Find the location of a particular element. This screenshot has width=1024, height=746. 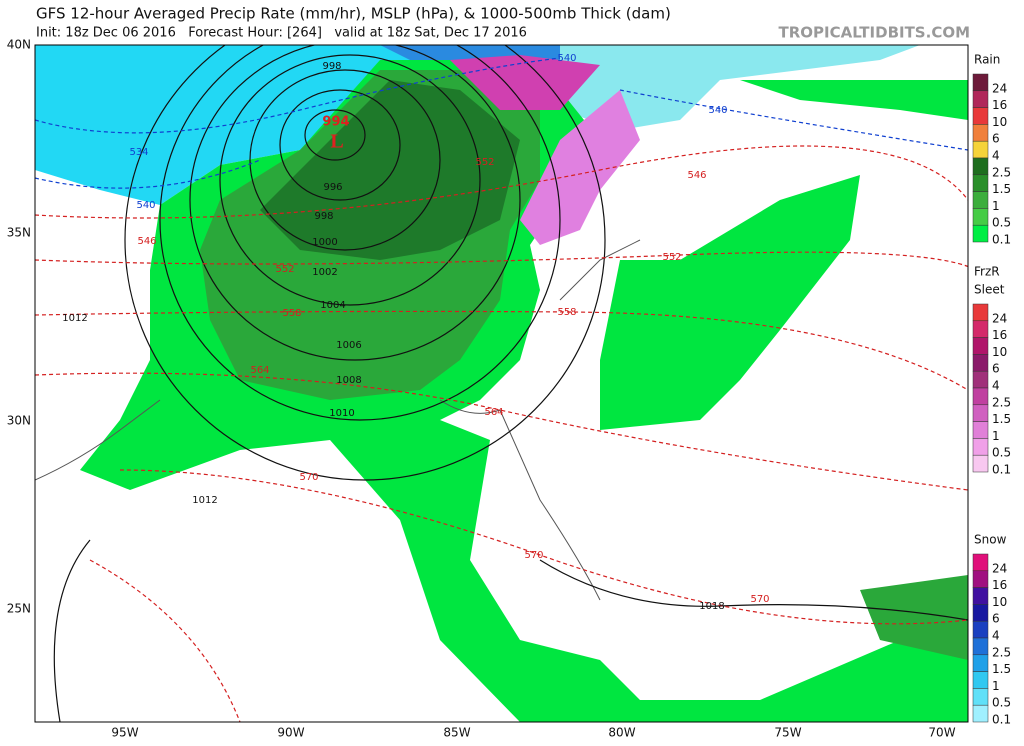

isobar-label: 1010 is located at coordinates (341, 413).